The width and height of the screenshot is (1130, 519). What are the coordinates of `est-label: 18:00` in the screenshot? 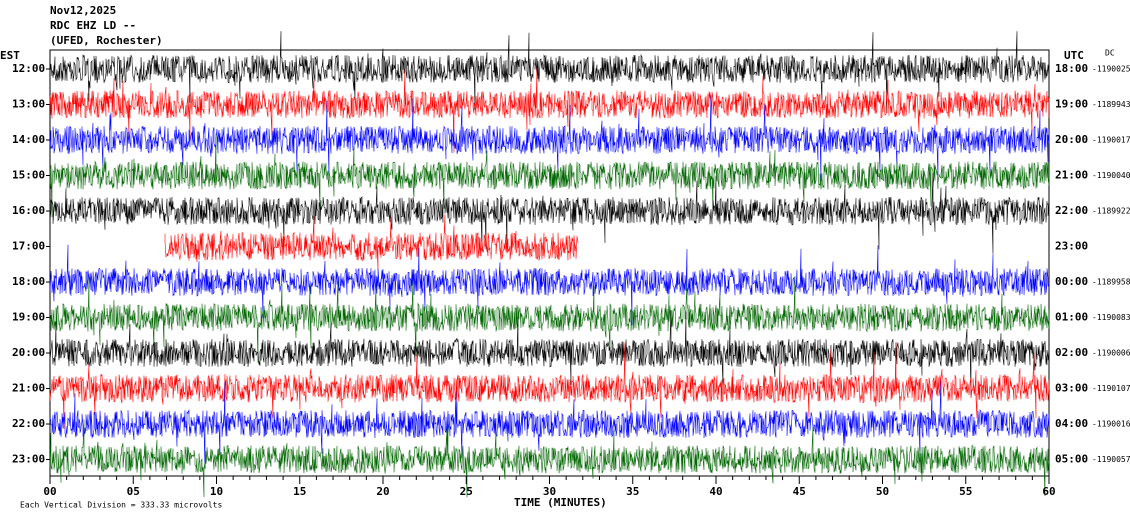 It's located at (28, 281).